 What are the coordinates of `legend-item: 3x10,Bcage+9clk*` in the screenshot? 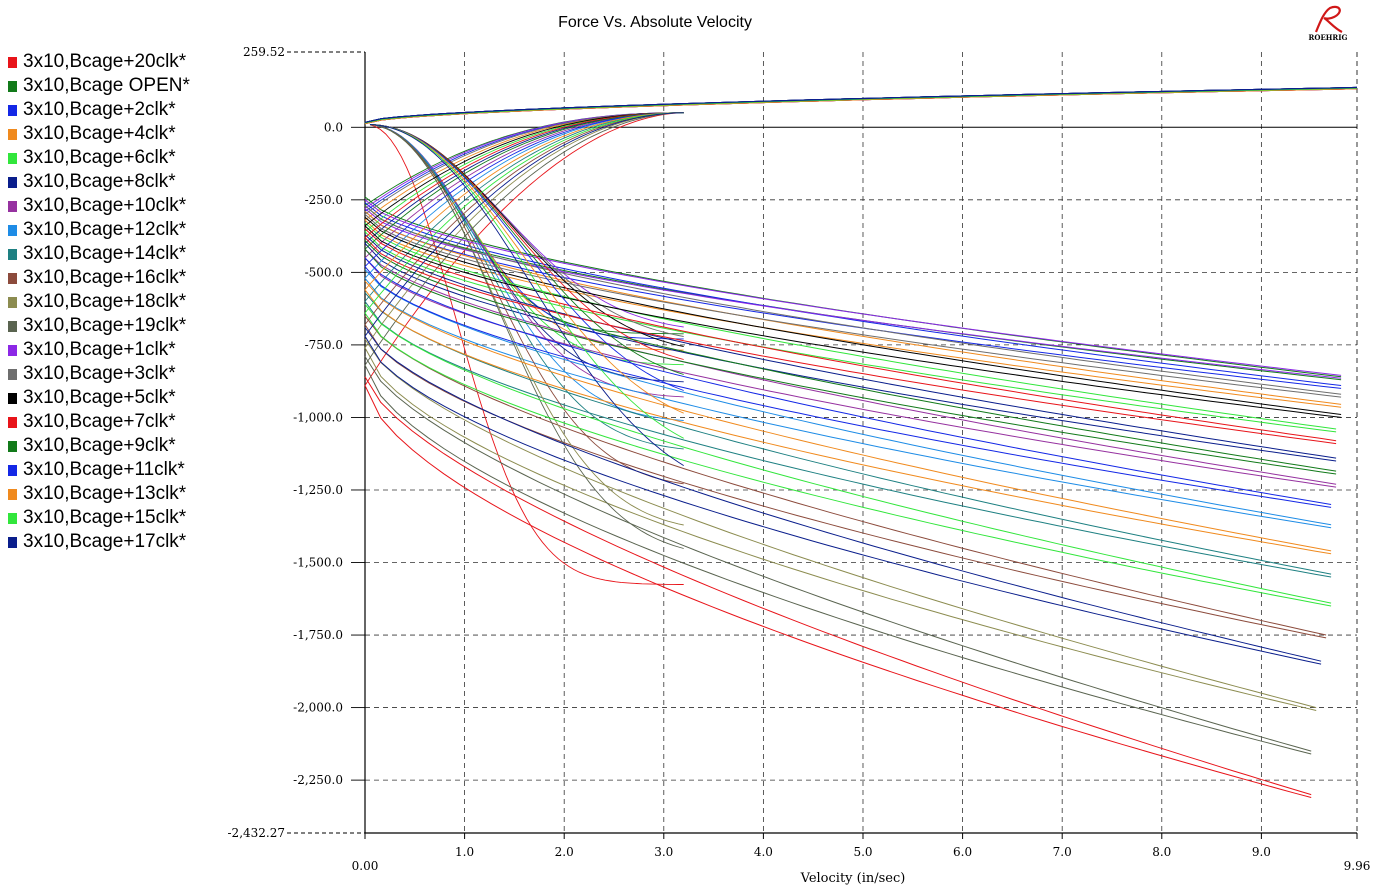 It's located at (120, 446).